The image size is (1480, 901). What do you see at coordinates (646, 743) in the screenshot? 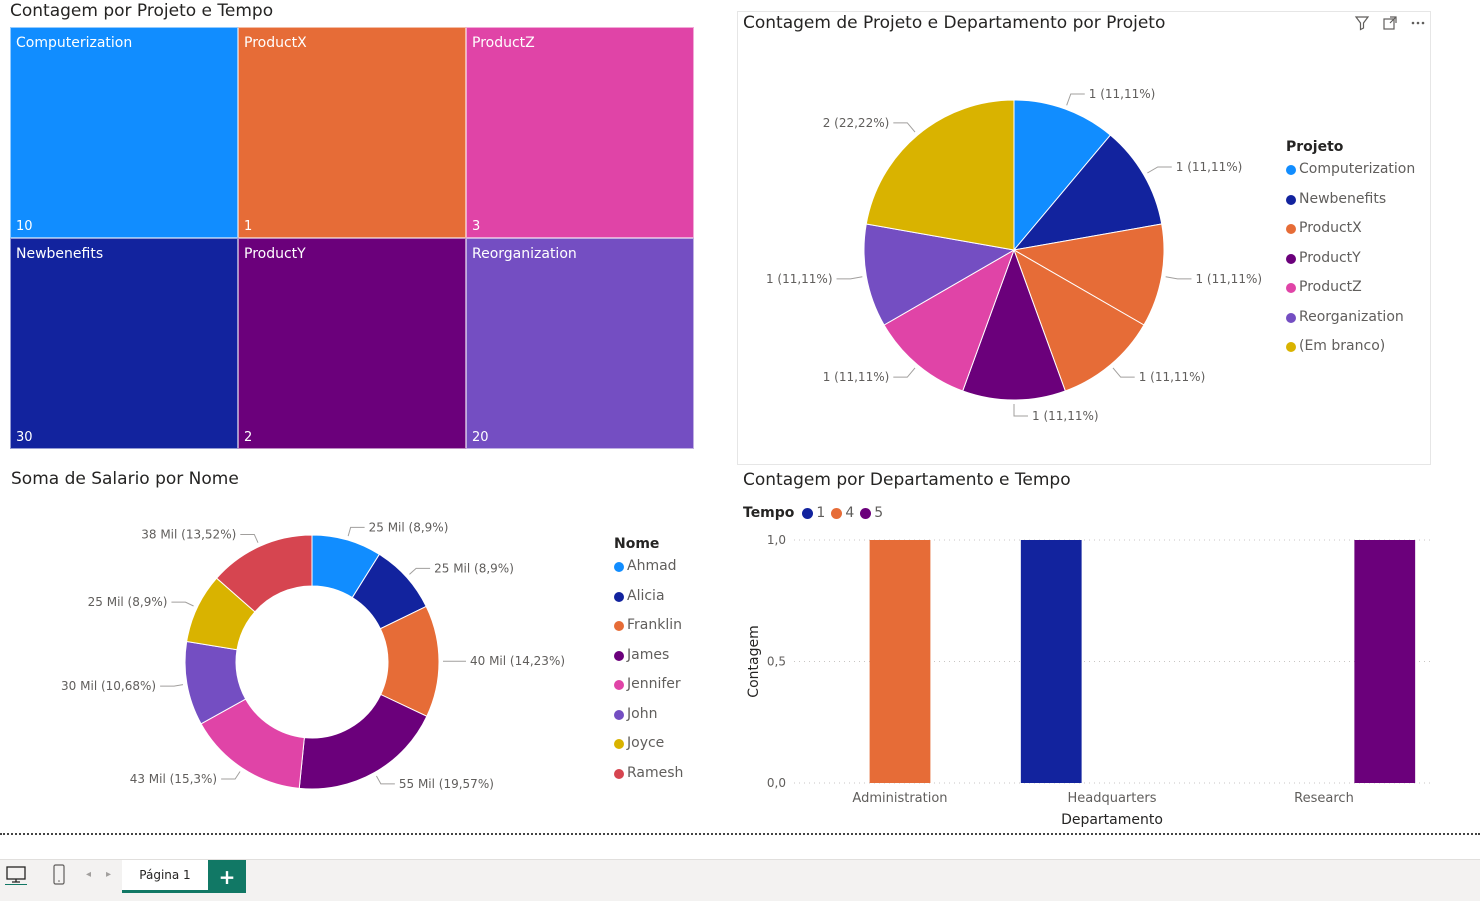
I see `legend-label: Joyce` at bounding box center [646, 743].